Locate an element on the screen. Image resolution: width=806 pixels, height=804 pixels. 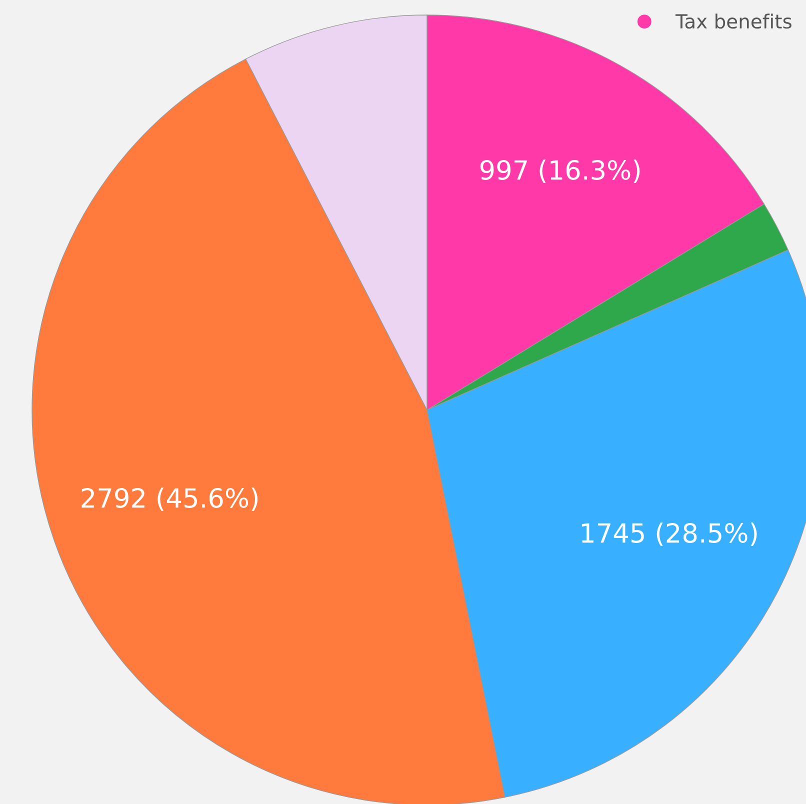
legend-label: Tax benefits is located at coordinates (733, 21).